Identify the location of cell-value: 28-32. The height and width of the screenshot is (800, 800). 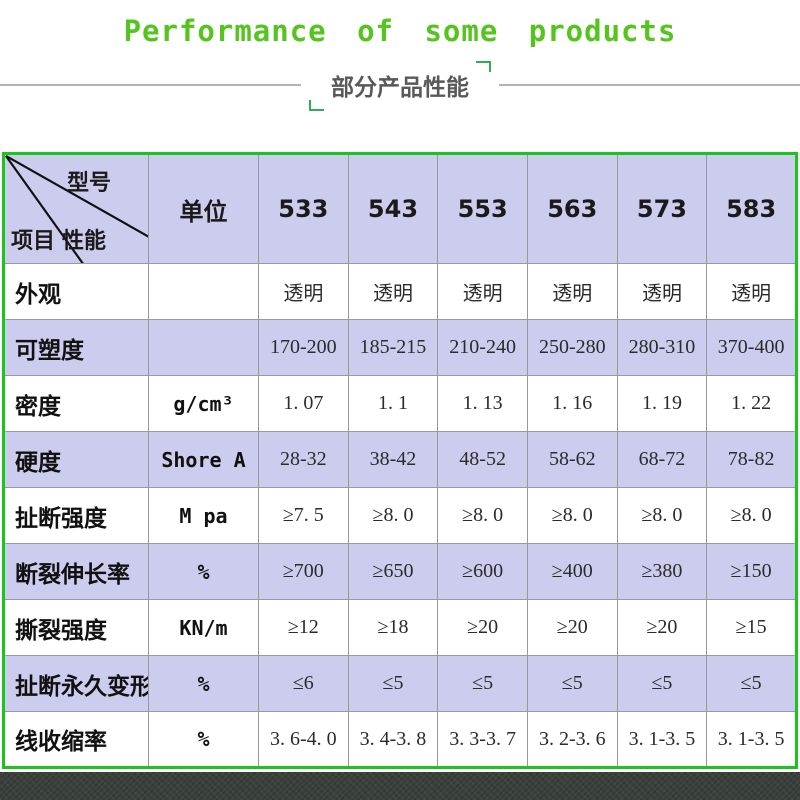
(303, 459).